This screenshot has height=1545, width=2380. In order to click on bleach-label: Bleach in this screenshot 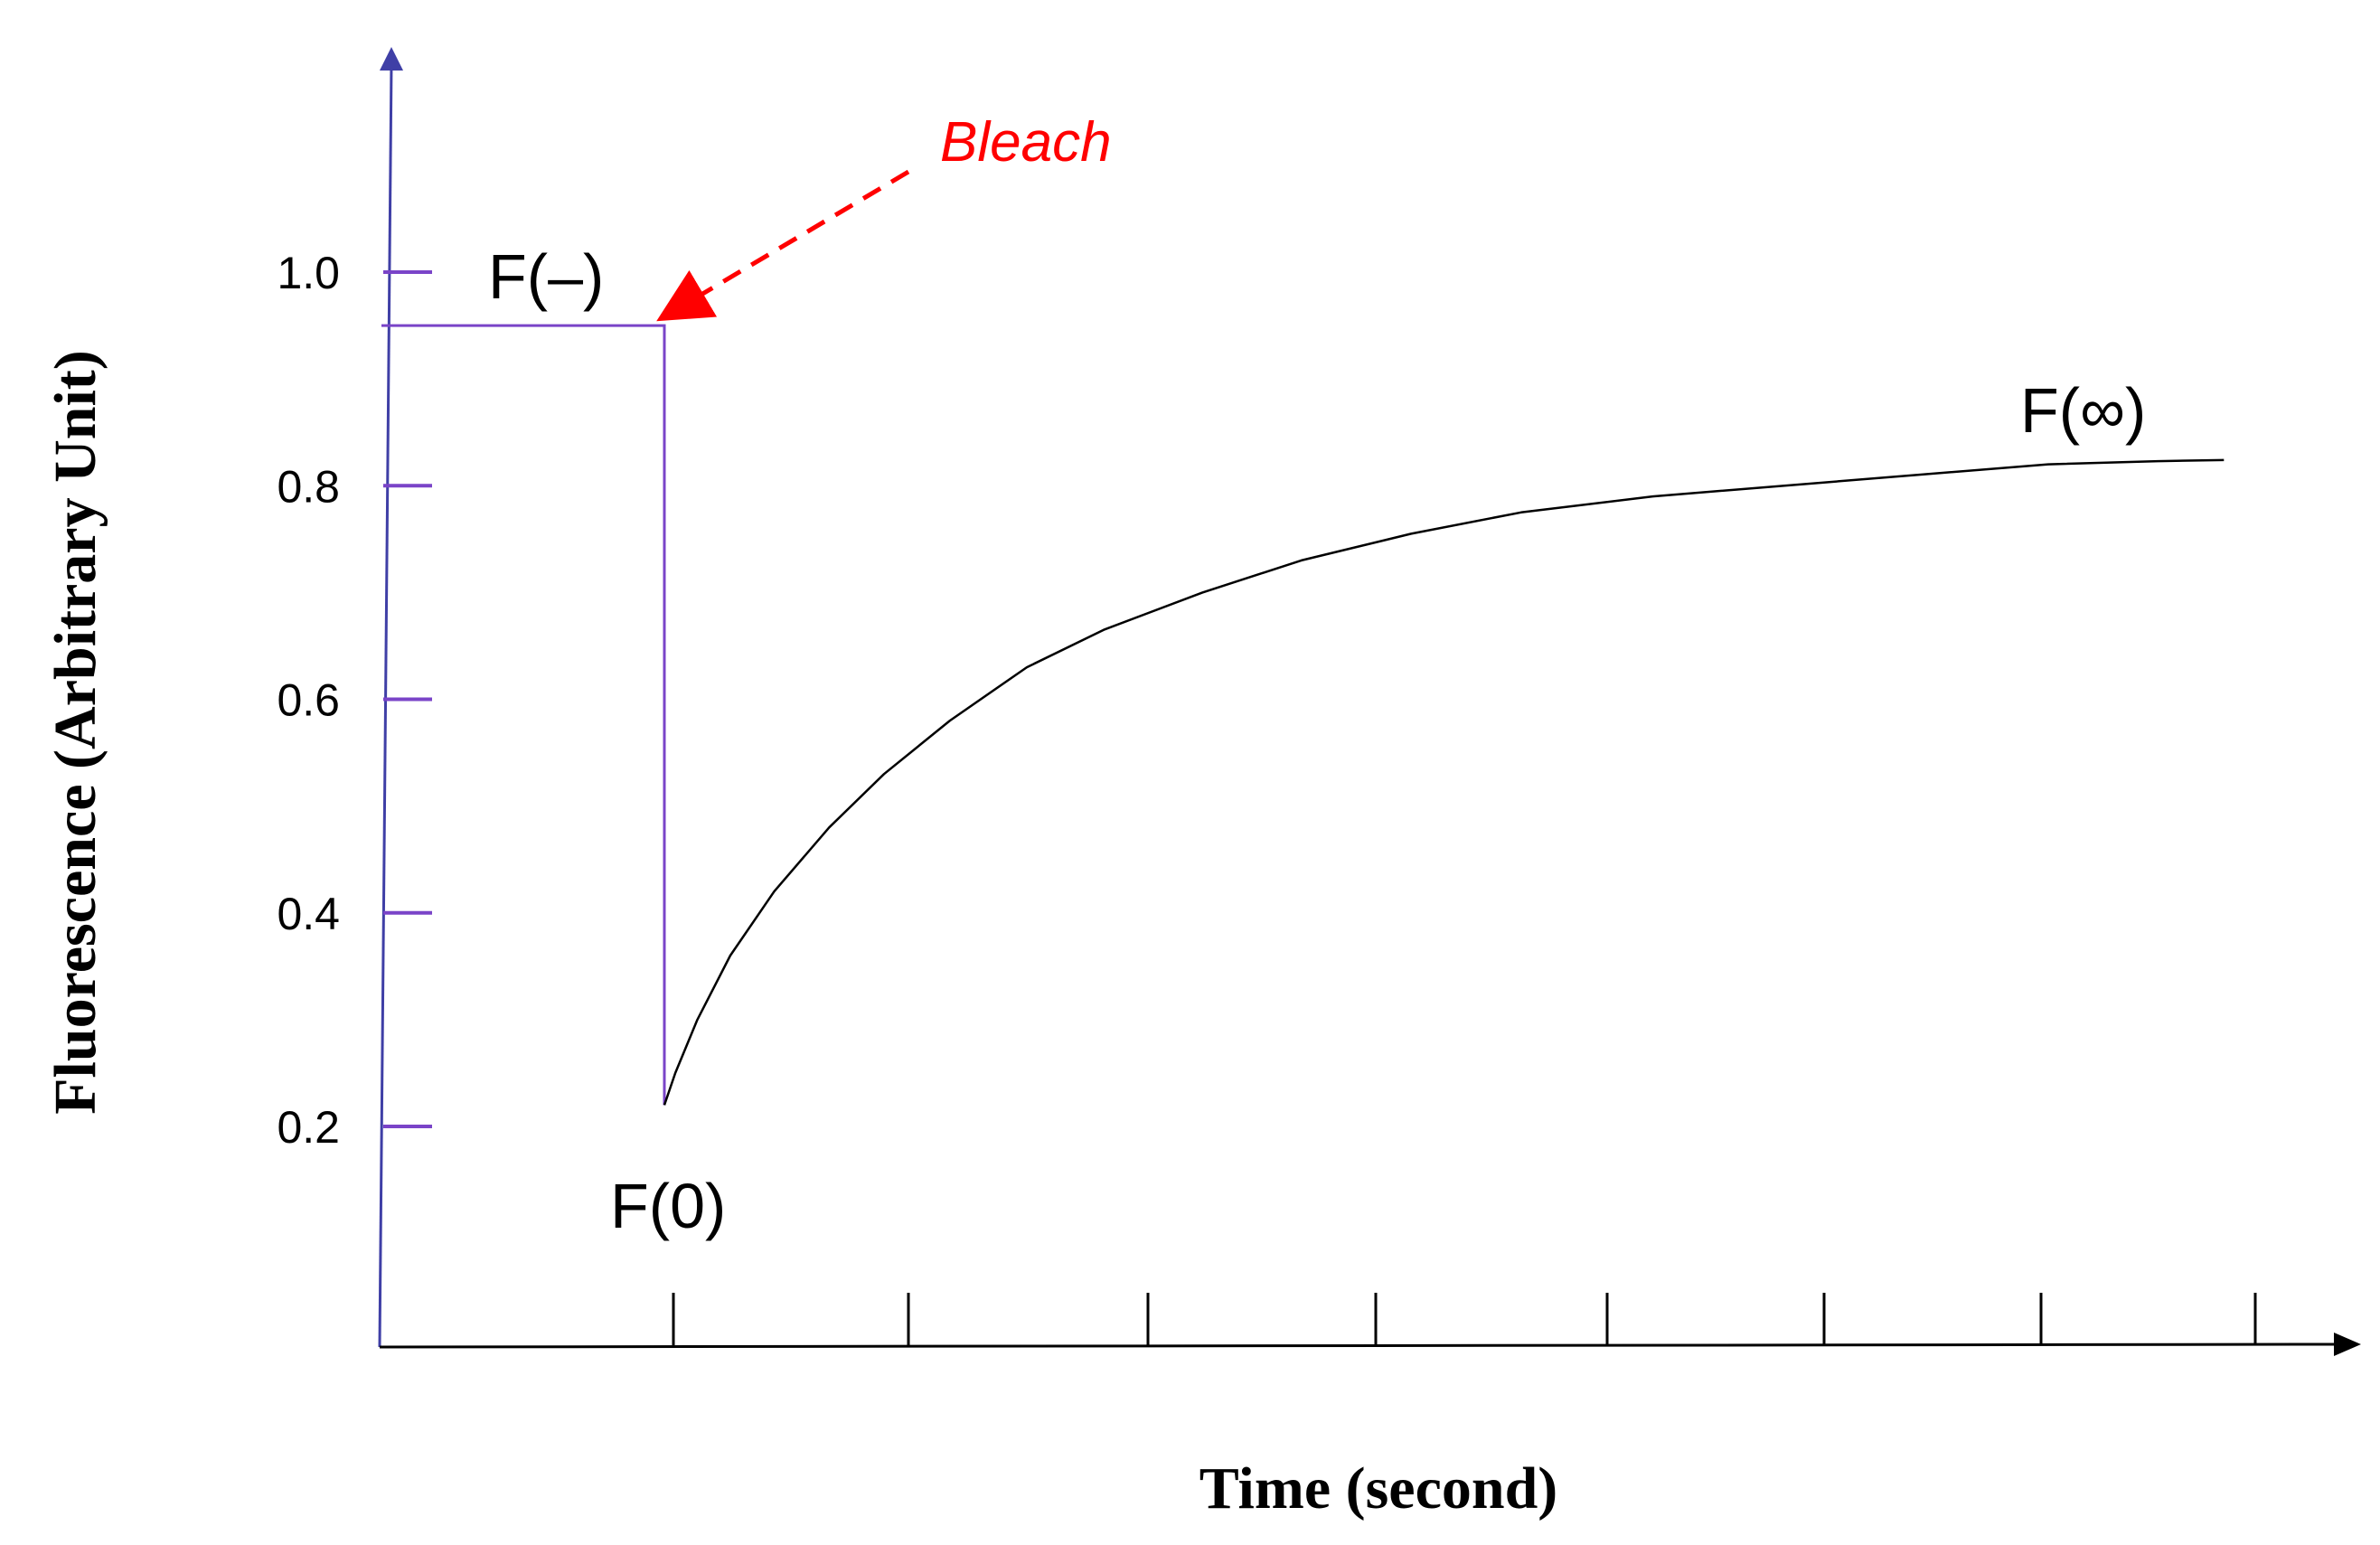, I will do `click(1026, 143)`.